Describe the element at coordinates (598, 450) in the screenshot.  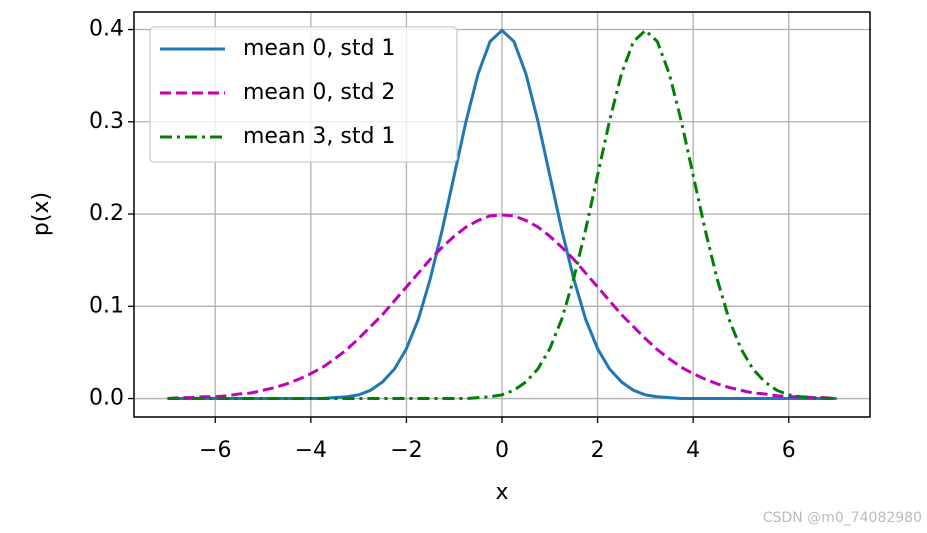
I see `x-tick-label: 2` at that location.